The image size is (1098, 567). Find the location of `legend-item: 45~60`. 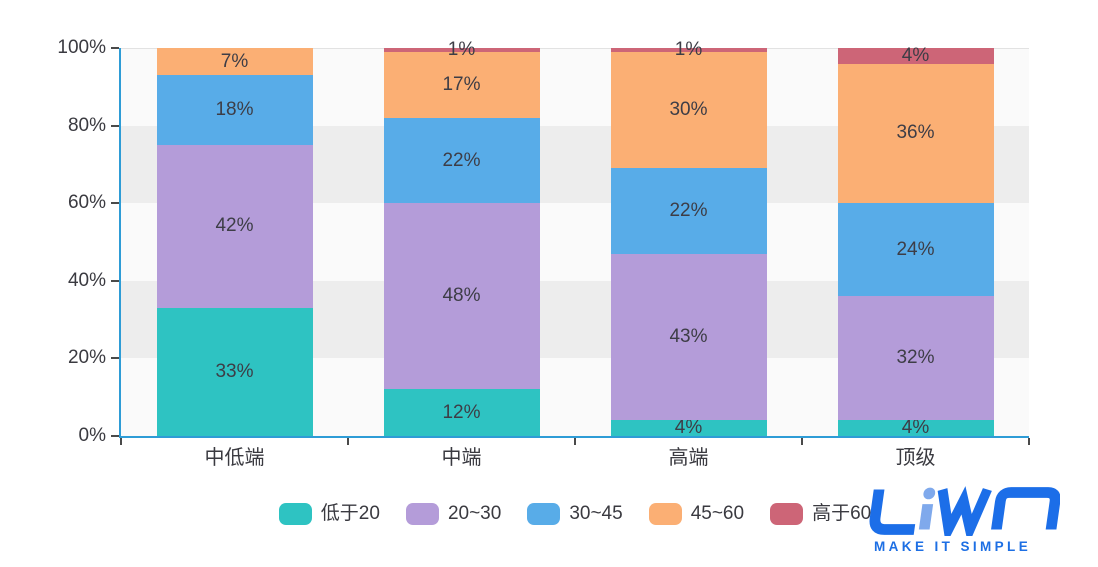

legend-item: 45~60 is located at coordinates (696, 514).